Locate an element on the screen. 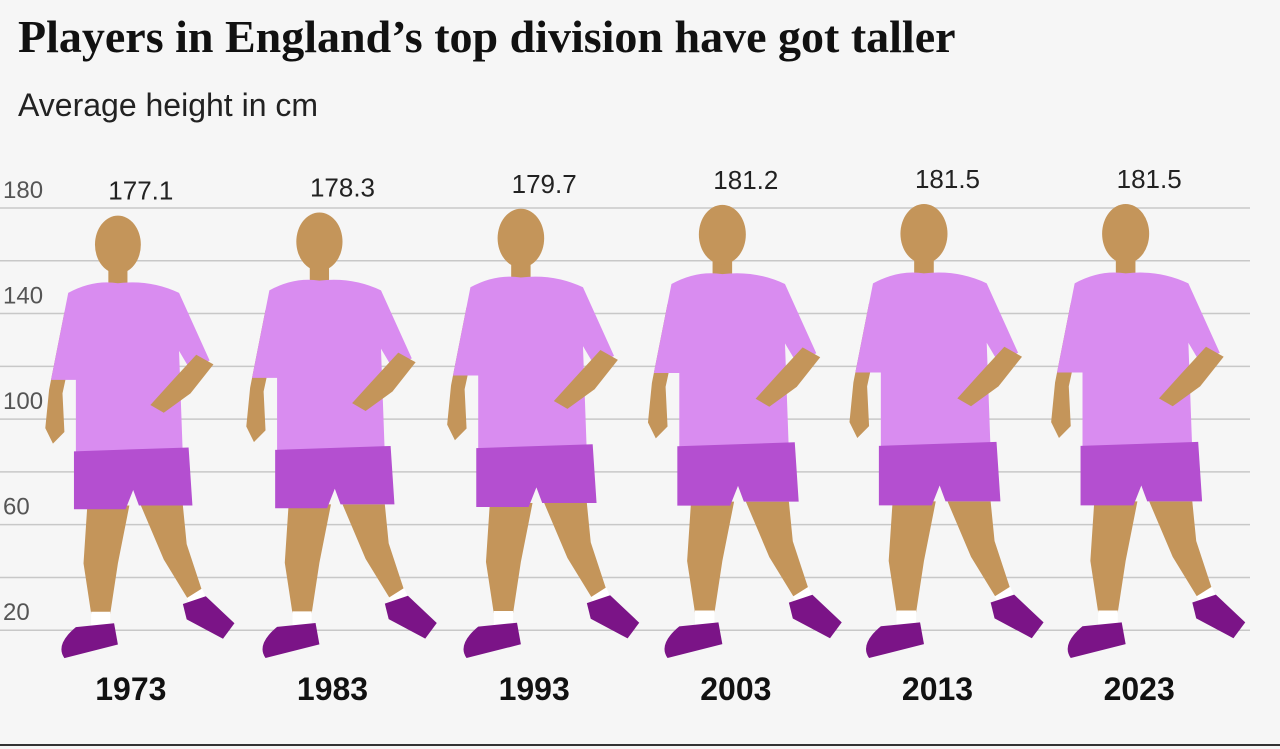  value-label: 177.1 is located at coordinates (140, 191).